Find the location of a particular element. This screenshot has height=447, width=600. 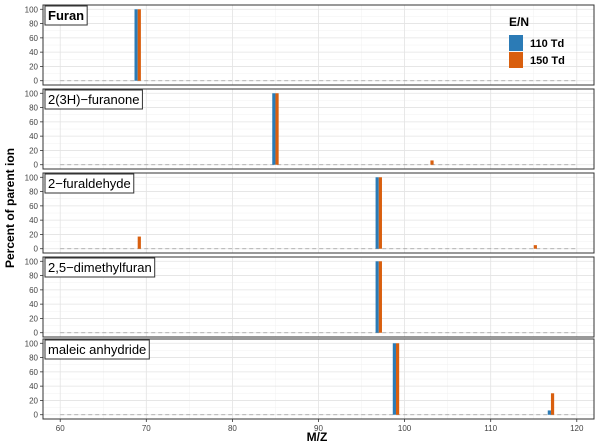

bar-150td-mz115 is located at coordinates (535, 247).